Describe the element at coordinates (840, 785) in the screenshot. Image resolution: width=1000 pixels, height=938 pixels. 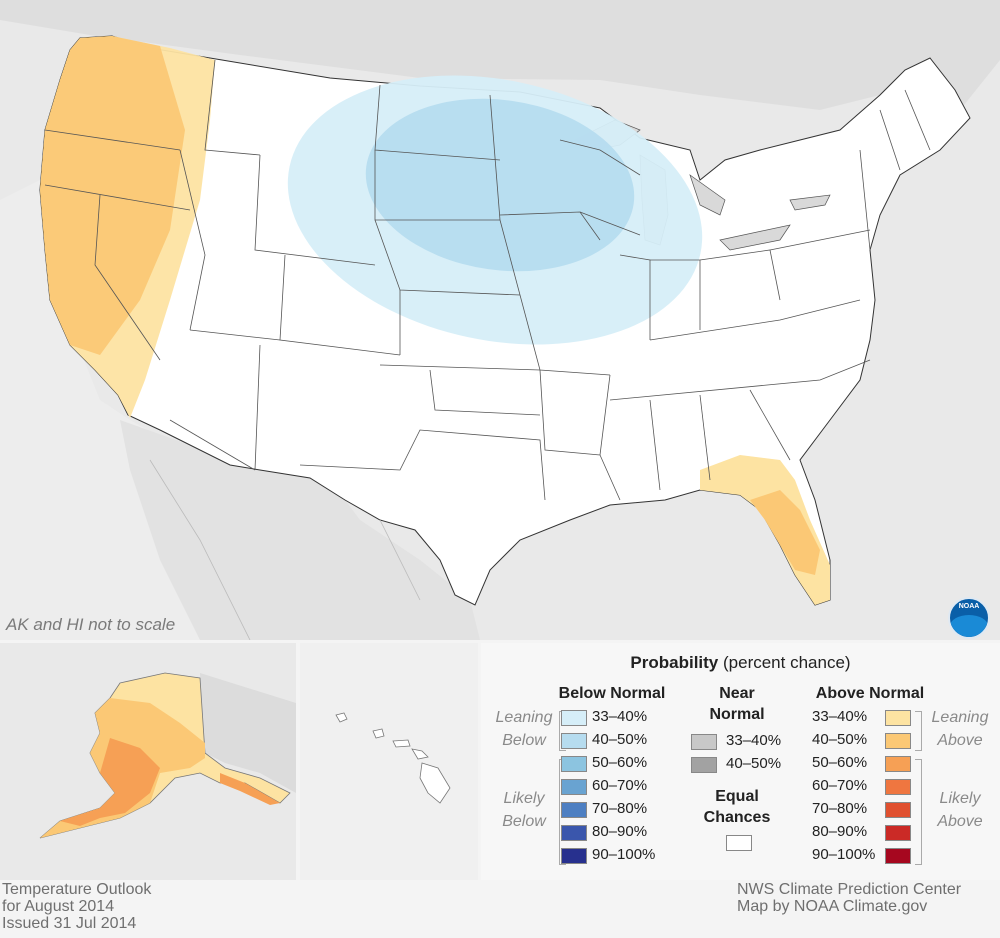
I see `above-label-3: 60–70%` at that location.